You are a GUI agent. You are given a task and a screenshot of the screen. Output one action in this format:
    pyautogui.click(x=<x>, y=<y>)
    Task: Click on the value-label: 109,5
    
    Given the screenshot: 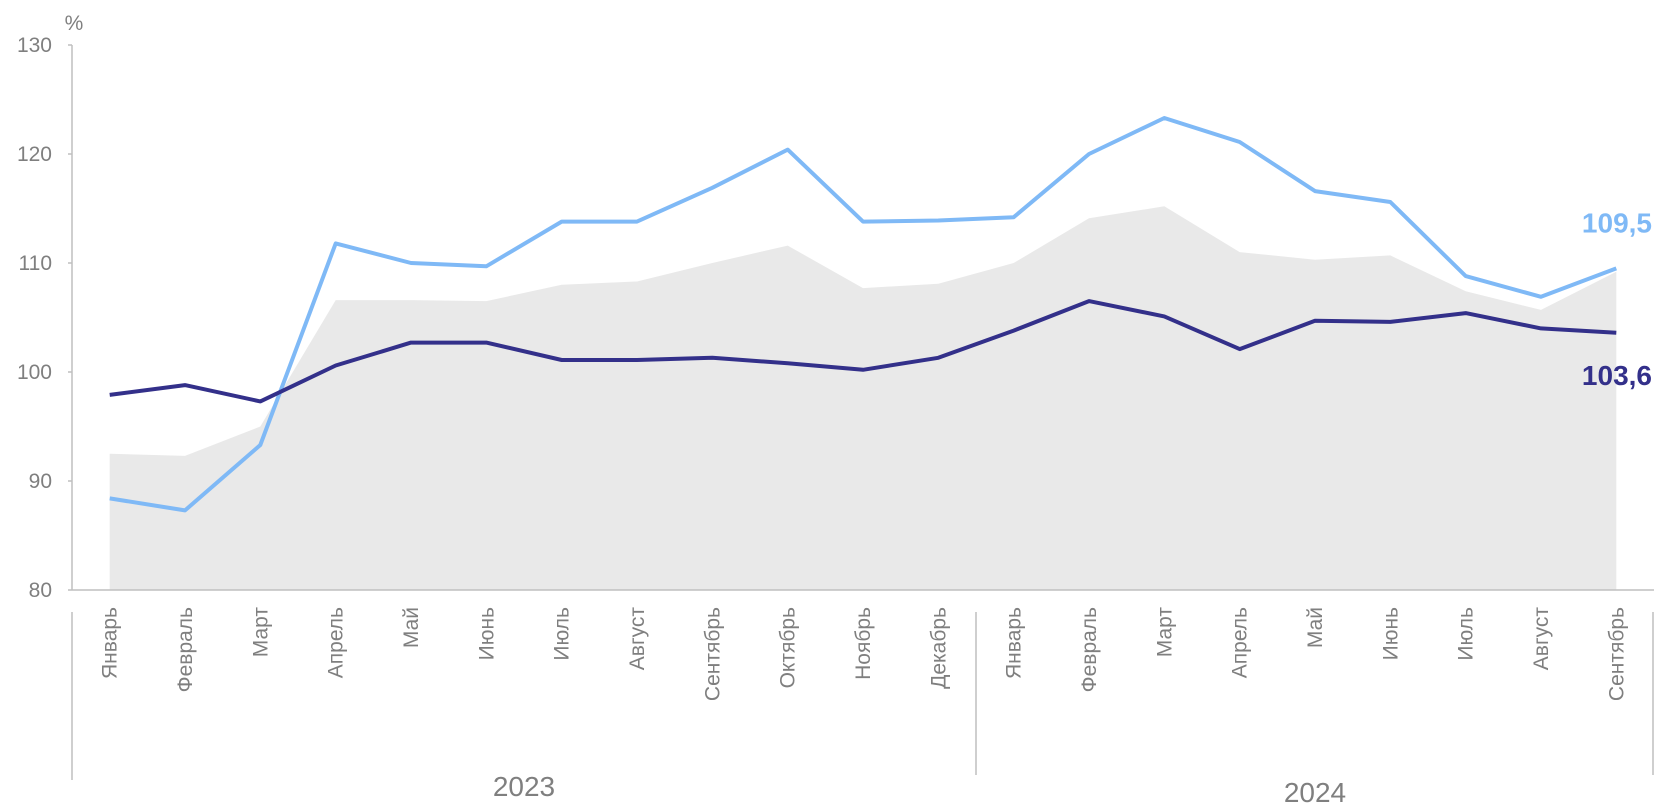 What is the action you would take?
    pyautogui.click(x=1617, y=222)
    